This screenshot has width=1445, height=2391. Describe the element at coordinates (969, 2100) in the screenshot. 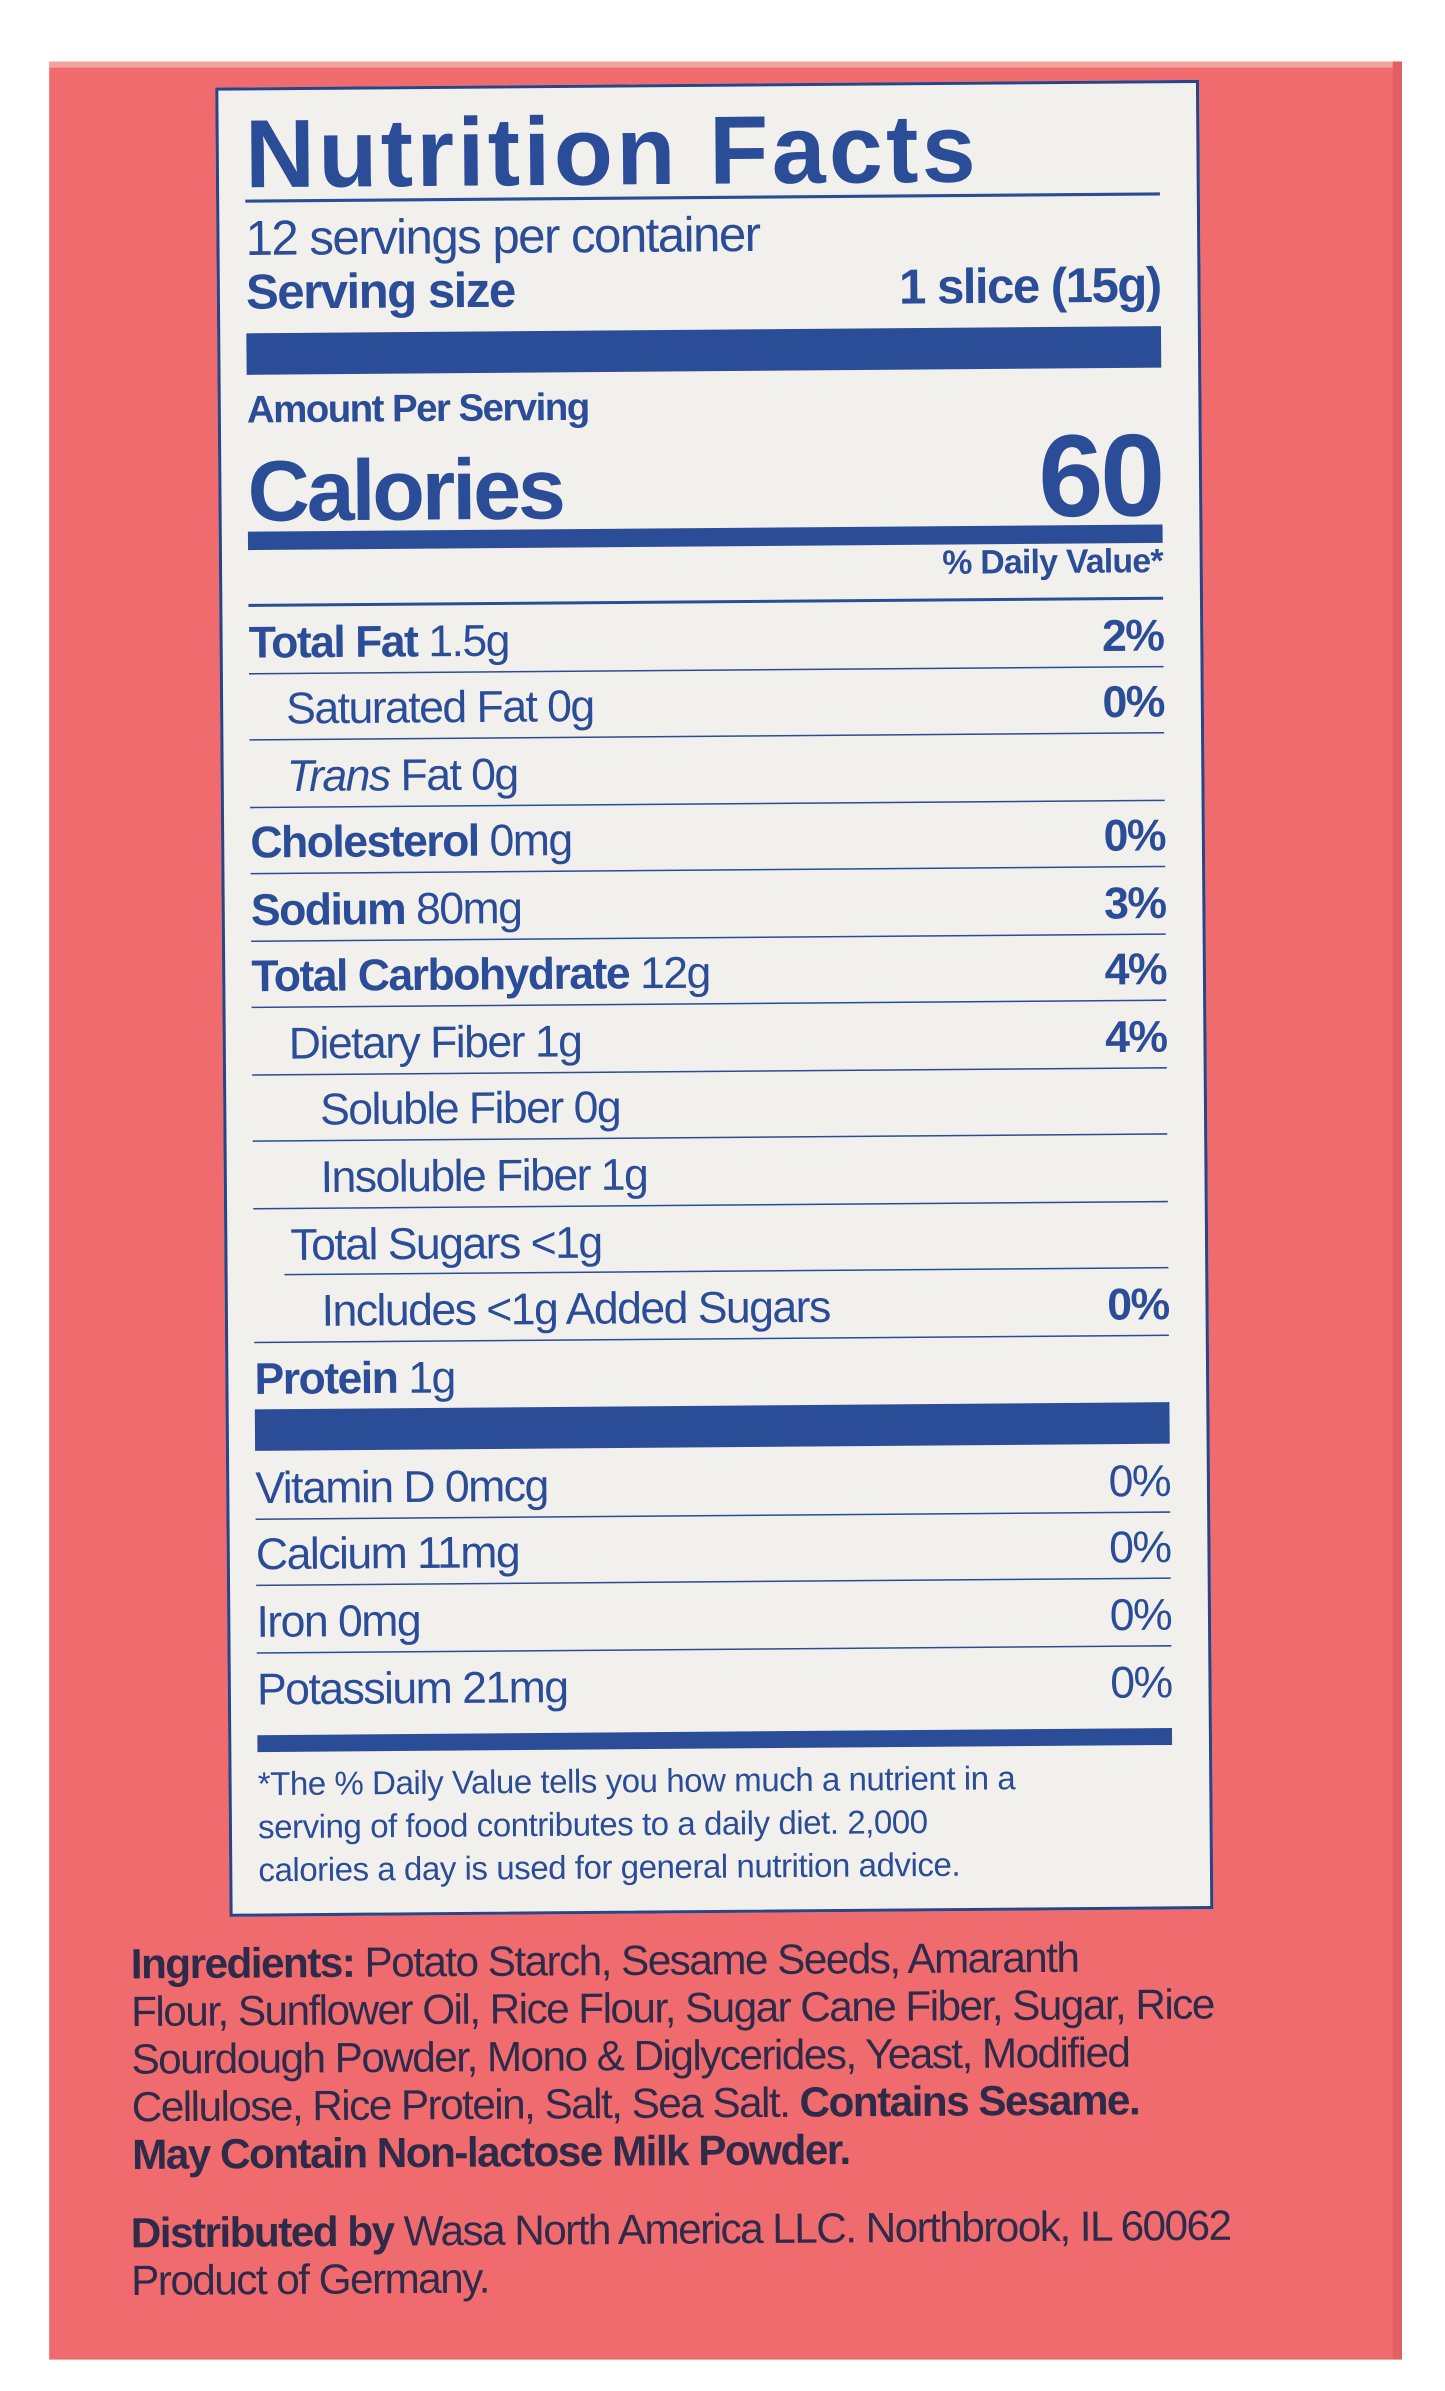

I see `allergen-statement: Contains Sesame.` at that location.